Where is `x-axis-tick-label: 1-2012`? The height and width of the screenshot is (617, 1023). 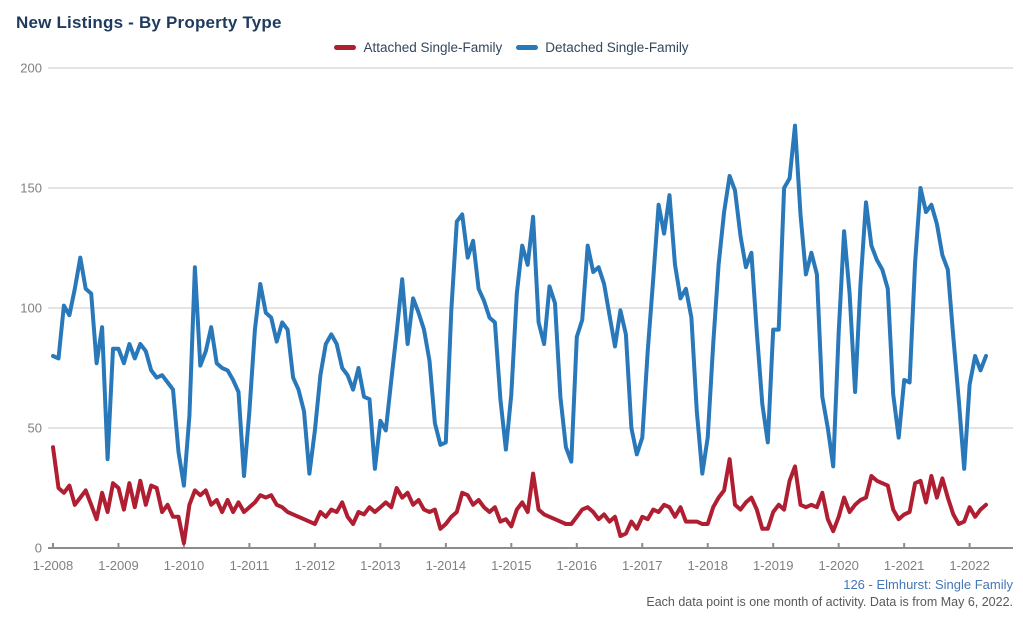
x-axis-tick-label: 1-2012 is located at coordinates (315, 565).